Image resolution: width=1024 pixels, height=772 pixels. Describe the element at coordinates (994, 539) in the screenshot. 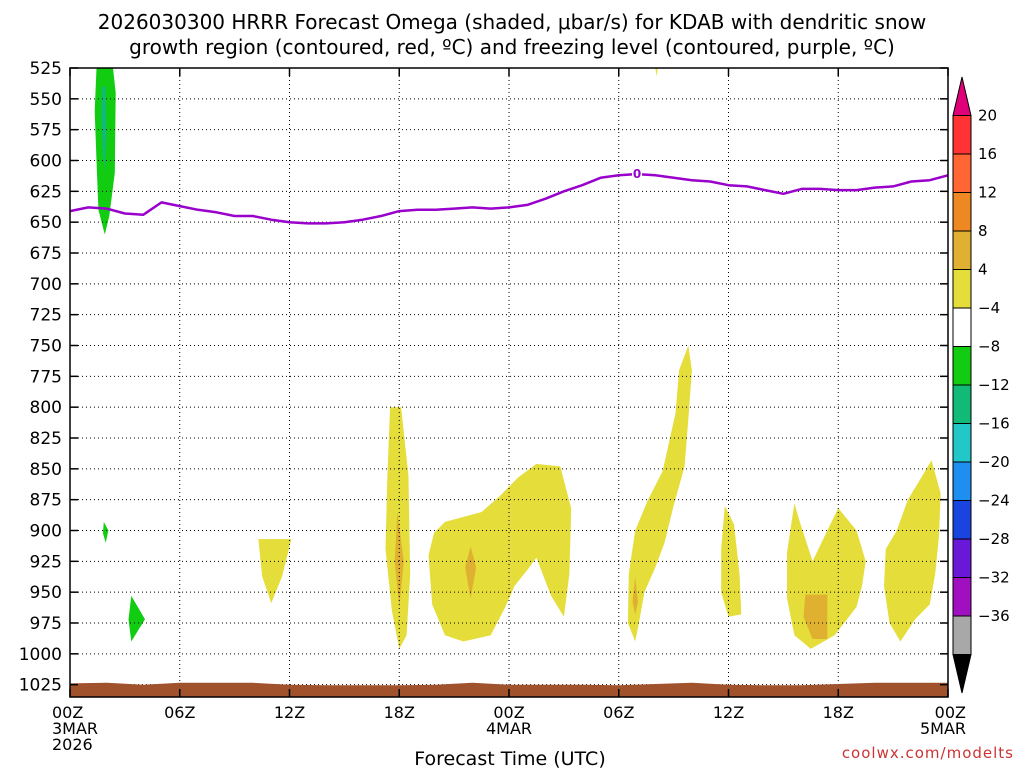

I see `colorbar-label-11: −28` at that location.